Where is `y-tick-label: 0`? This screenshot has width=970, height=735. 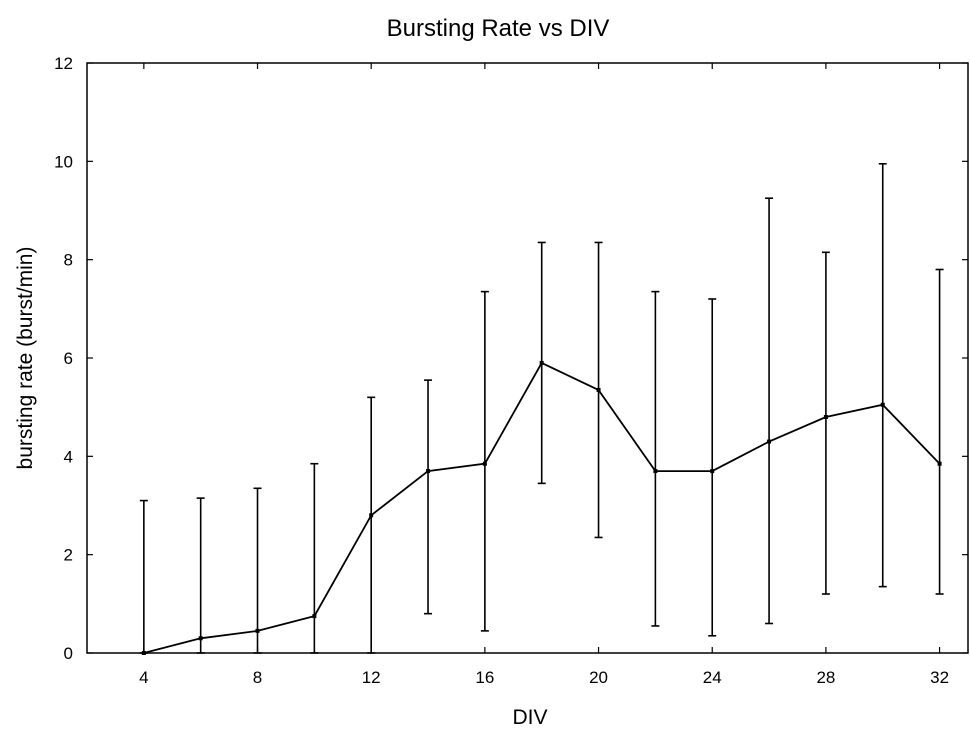
y-tick-label: 0 is located at coordinates (68, 653).